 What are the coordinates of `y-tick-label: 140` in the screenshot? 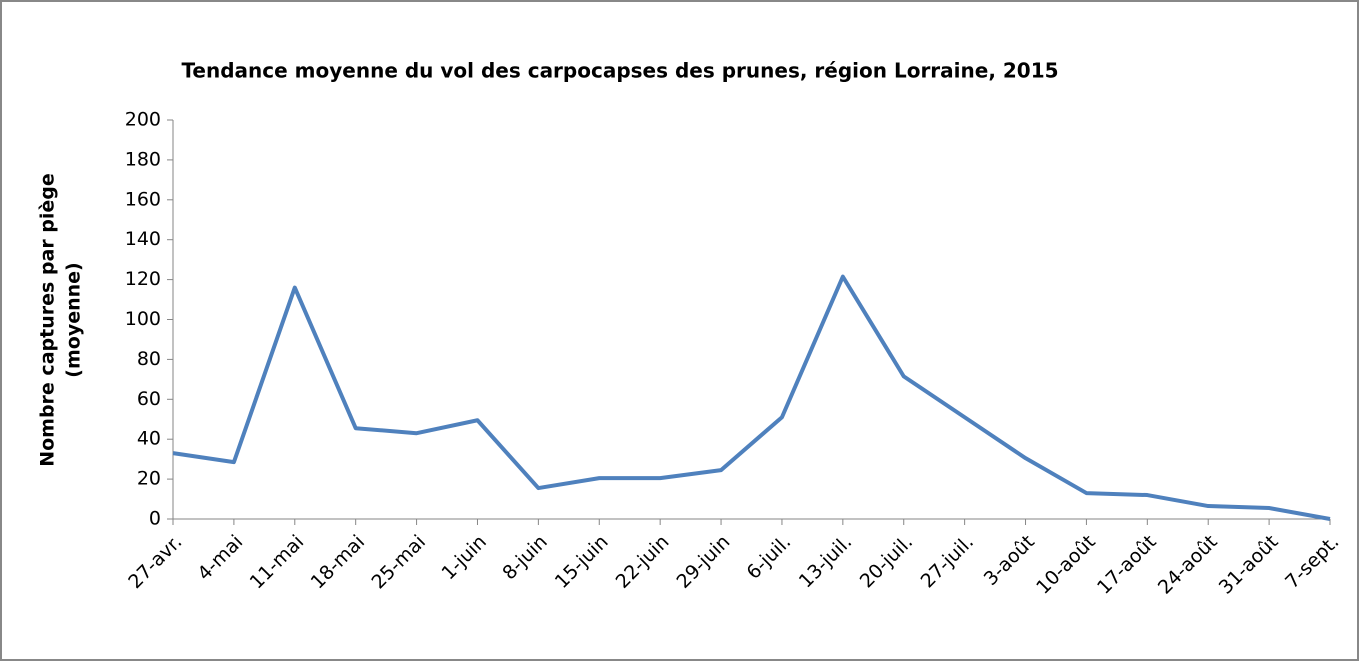 It's located at (143, 239).